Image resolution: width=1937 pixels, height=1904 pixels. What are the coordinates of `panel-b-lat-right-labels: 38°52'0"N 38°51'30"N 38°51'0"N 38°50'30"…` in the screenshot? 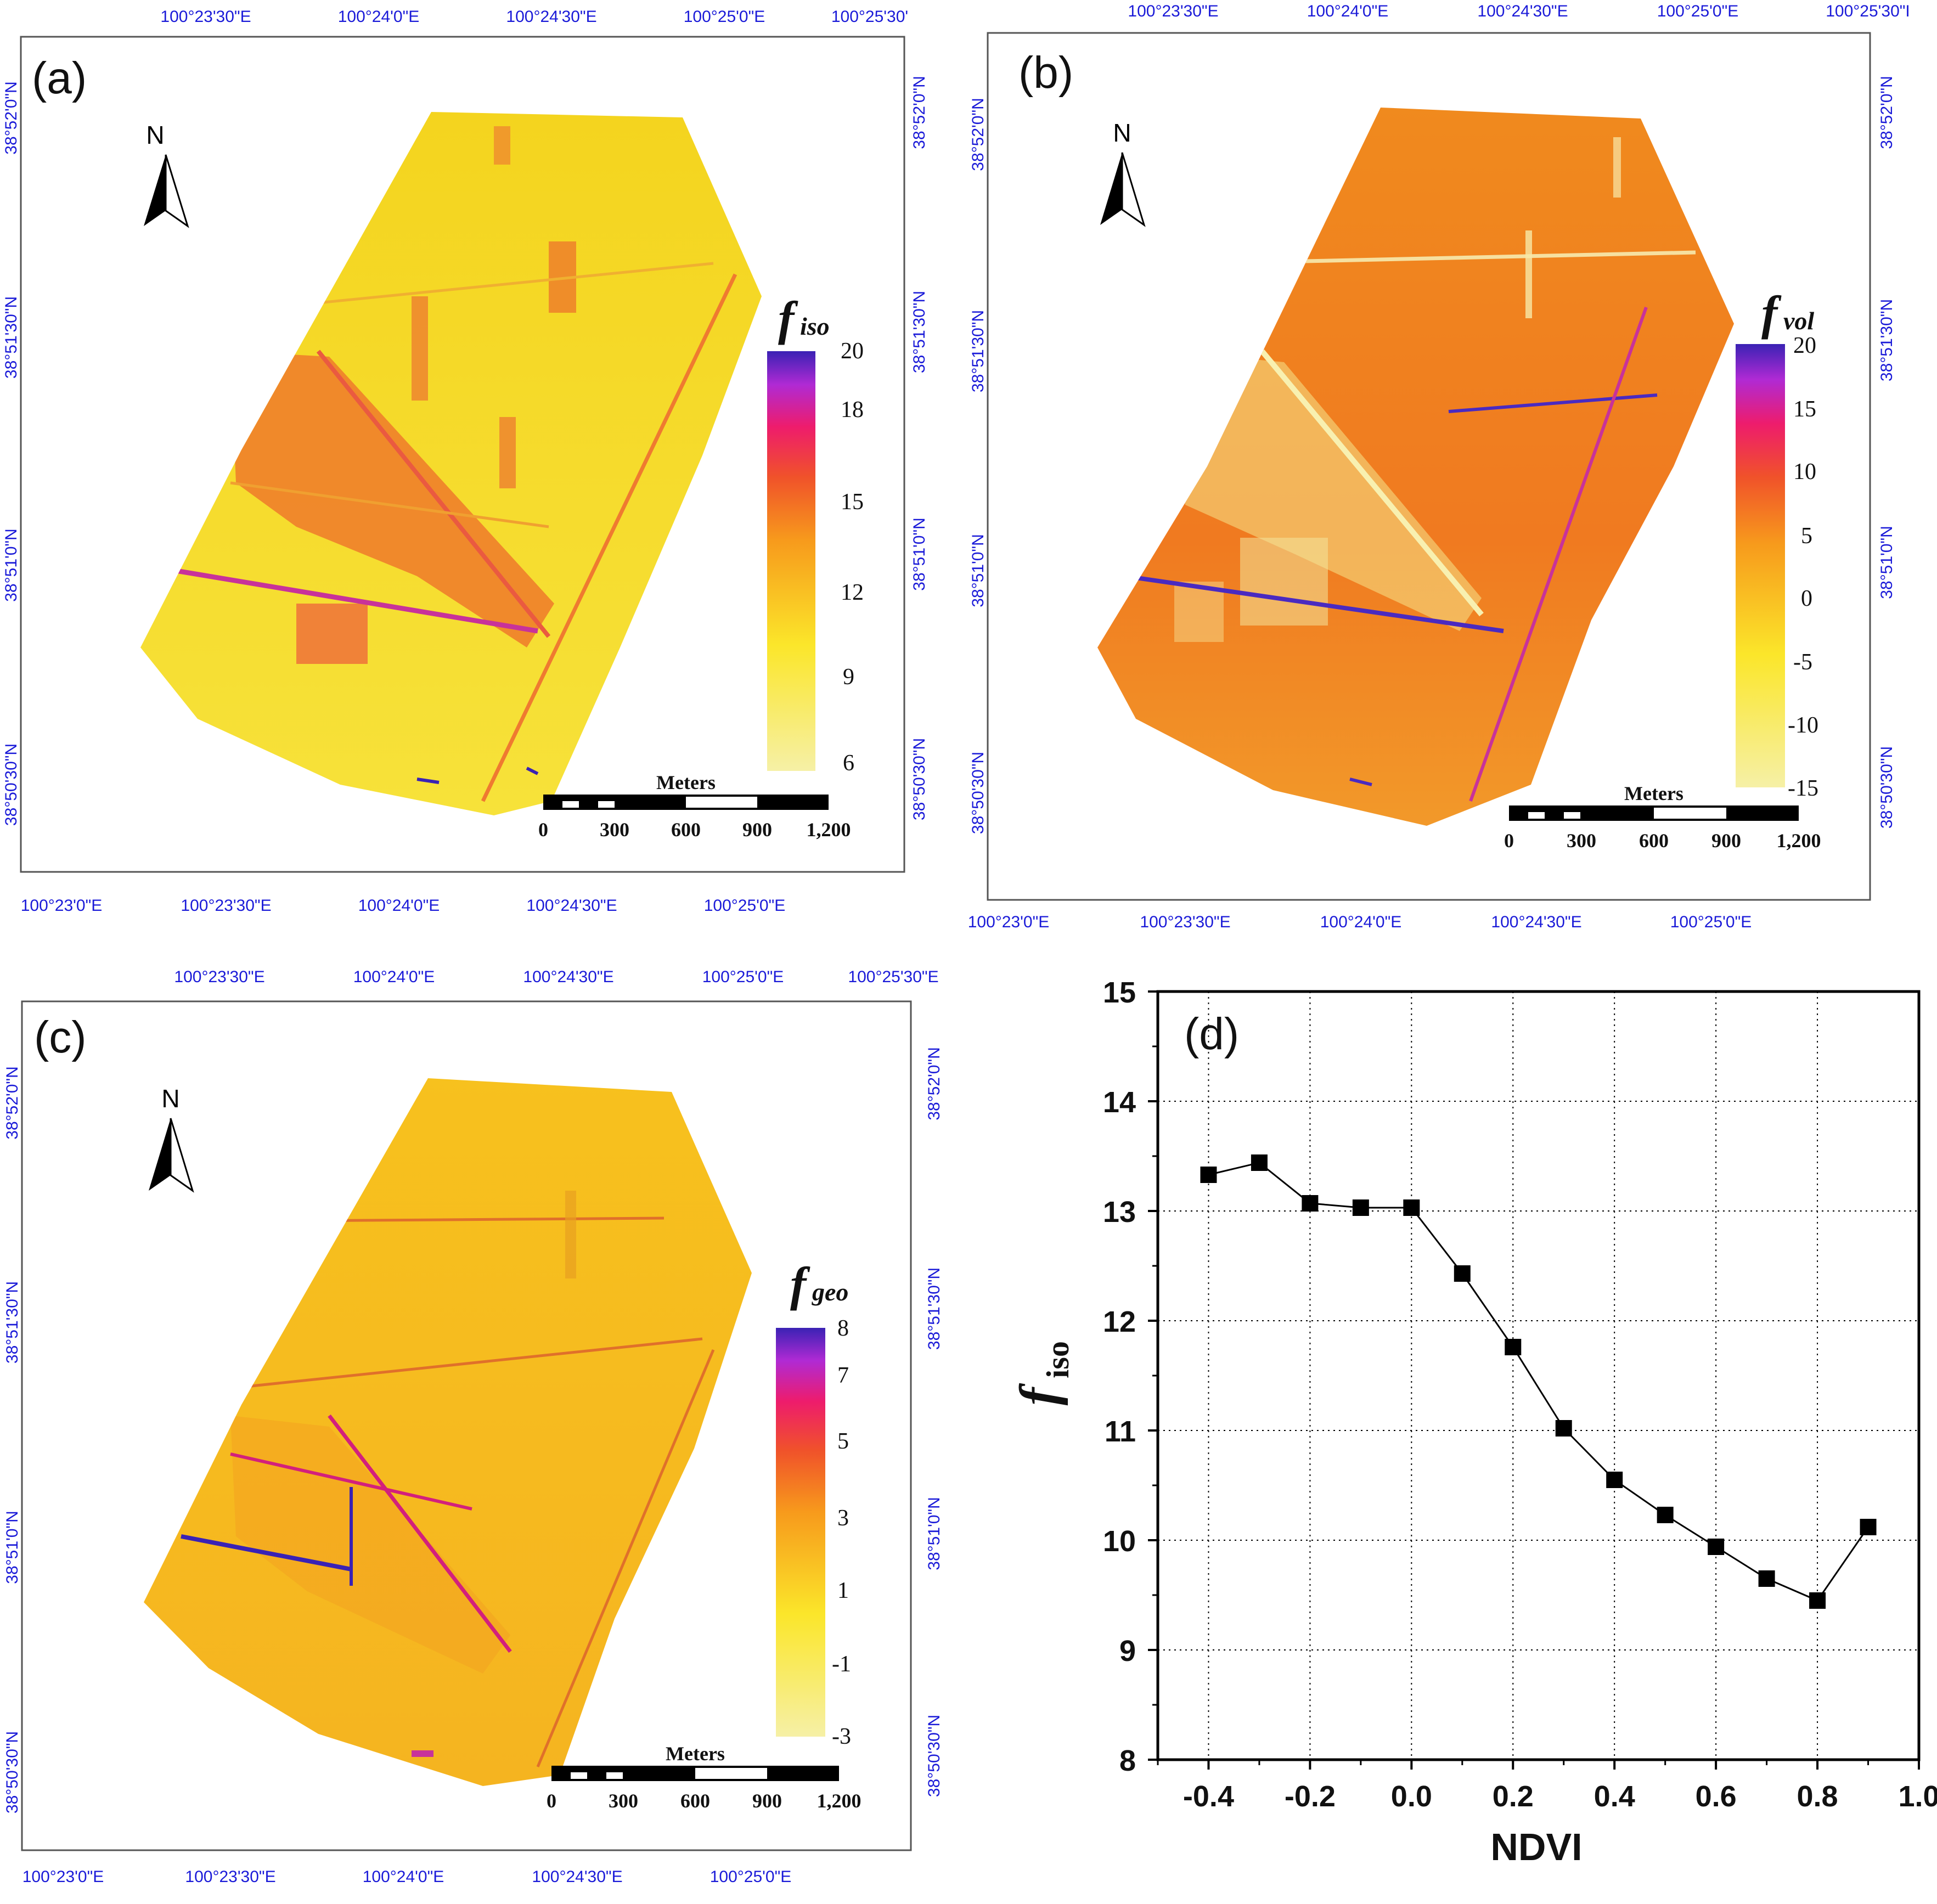 It's located at (1887, 452).